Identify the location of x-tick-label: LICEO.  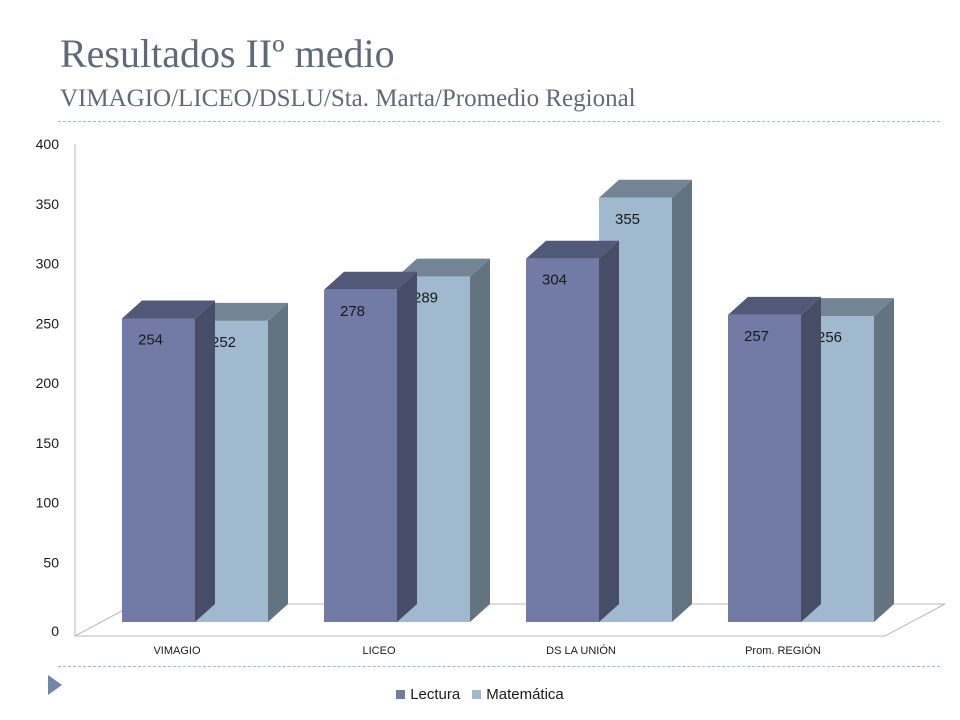
(378, 651).